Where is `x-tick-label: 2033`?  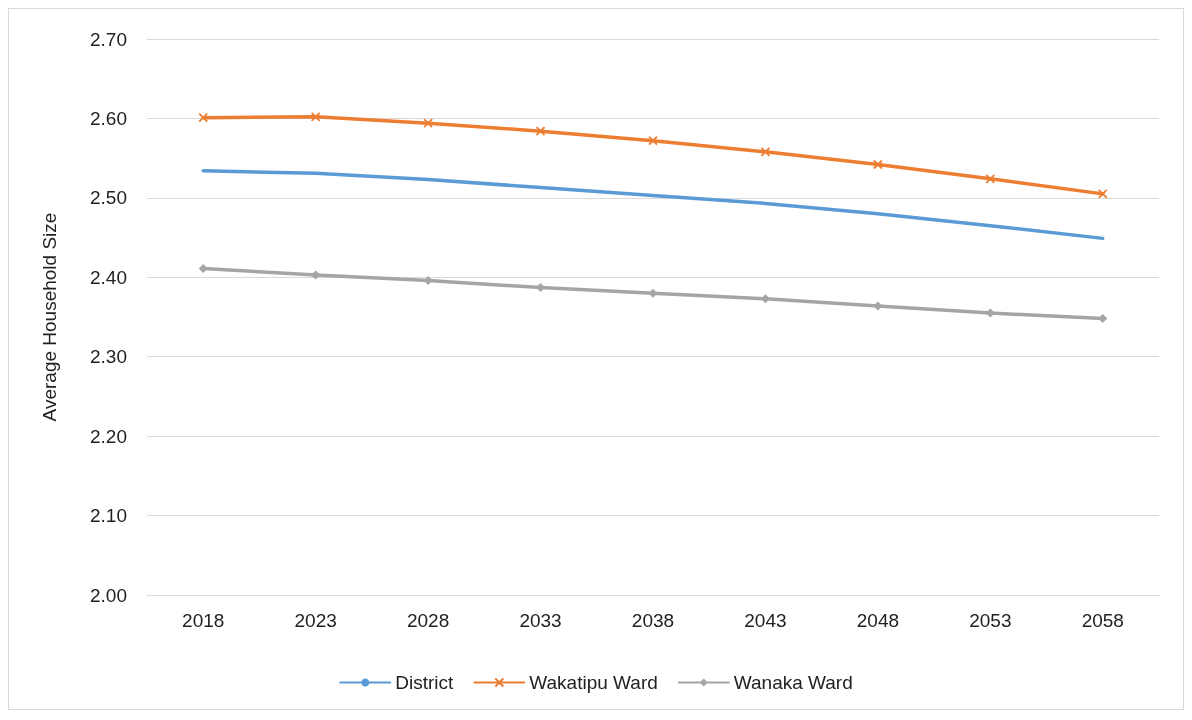 x-tick-label: 2033 is located at coordinates (540, 620).